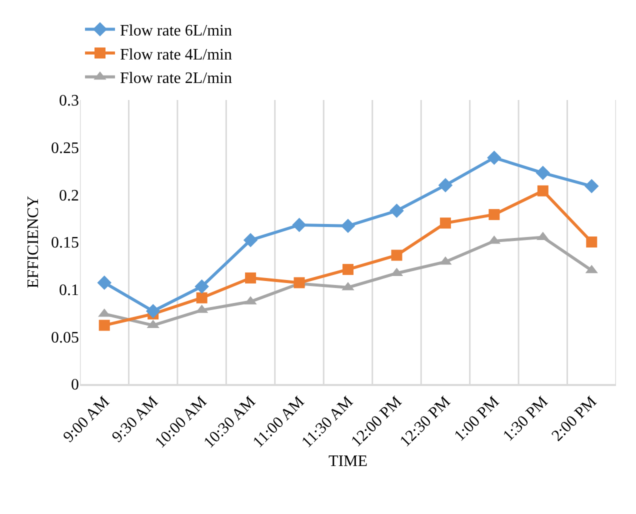 This screenshot has height=514, width=636. What do you see at coordinates (65, 243) in the screenshot?
I see `y-tick-label: 0.15` at bounding box center [65, 243].